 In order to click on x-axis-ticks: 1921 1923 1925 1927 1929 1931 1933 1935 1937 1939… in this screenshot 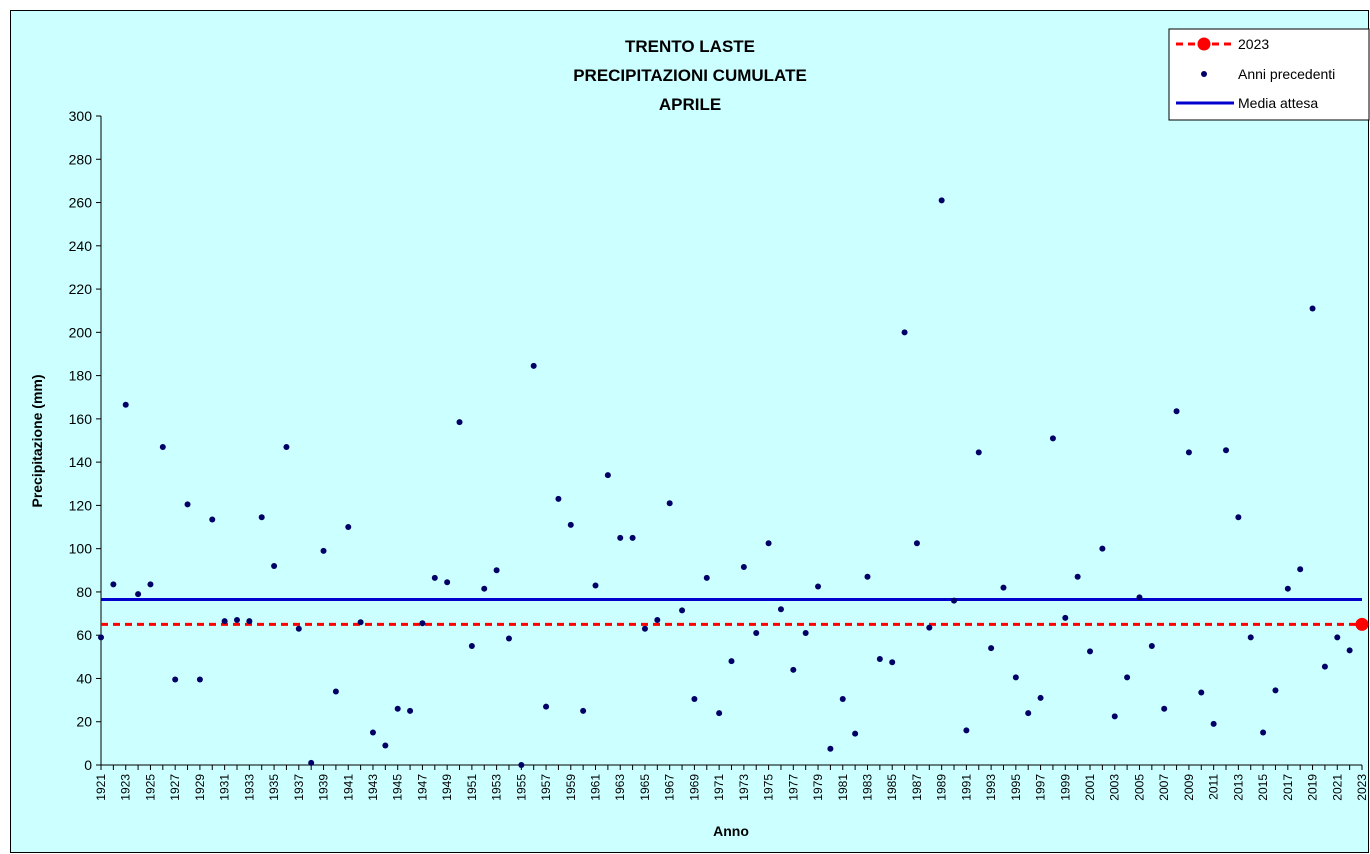, I will do `click(731, 783)`.